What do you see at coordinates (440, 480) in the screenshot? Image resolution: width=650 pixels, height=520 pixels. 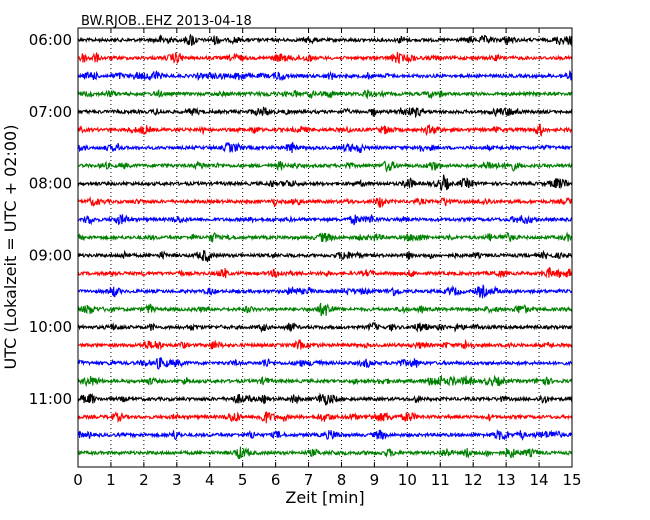 I see `x-tick-label: 11` at bounding box center [440, 480].